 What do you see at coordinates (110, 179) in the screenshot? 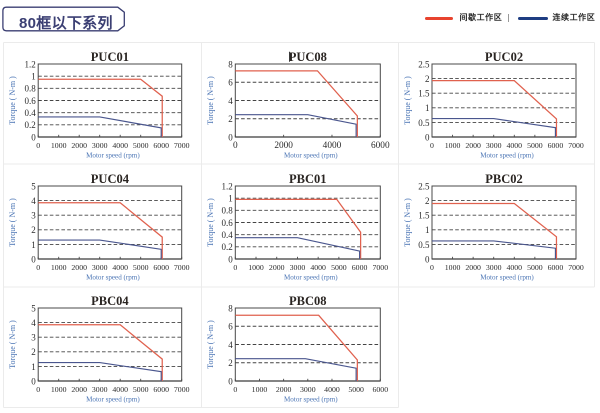
I see `svg-text: PUC04` at bounding box center [110, 179].